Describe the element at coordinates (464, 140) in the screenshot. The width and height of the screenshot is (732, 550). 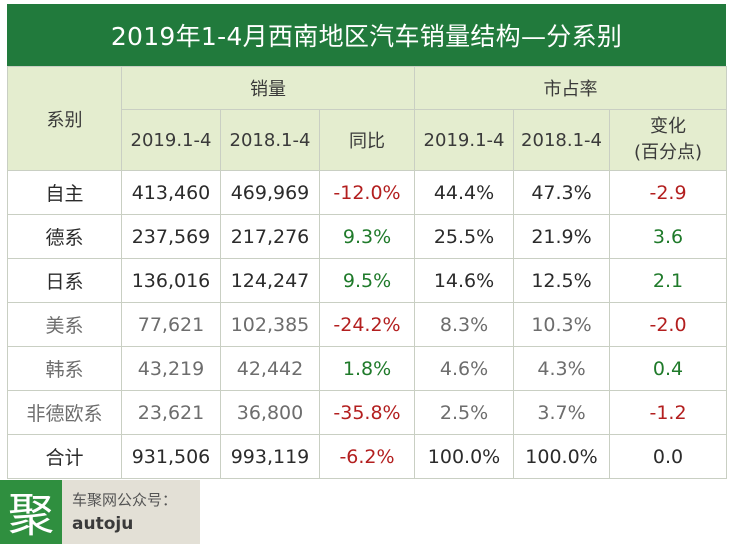
I see `header-share-2019: 2019.1-4` at that location.